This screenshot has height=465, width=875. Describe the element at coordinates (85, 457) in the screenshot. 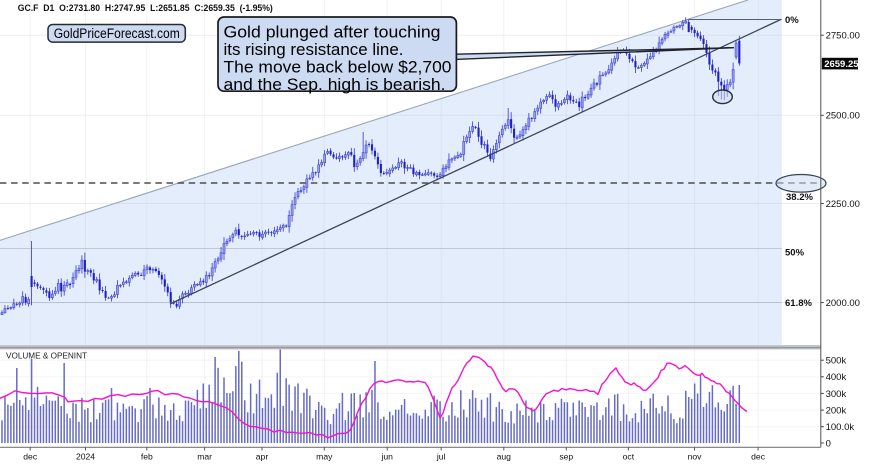

I see `svg-text: 2024` at that location.